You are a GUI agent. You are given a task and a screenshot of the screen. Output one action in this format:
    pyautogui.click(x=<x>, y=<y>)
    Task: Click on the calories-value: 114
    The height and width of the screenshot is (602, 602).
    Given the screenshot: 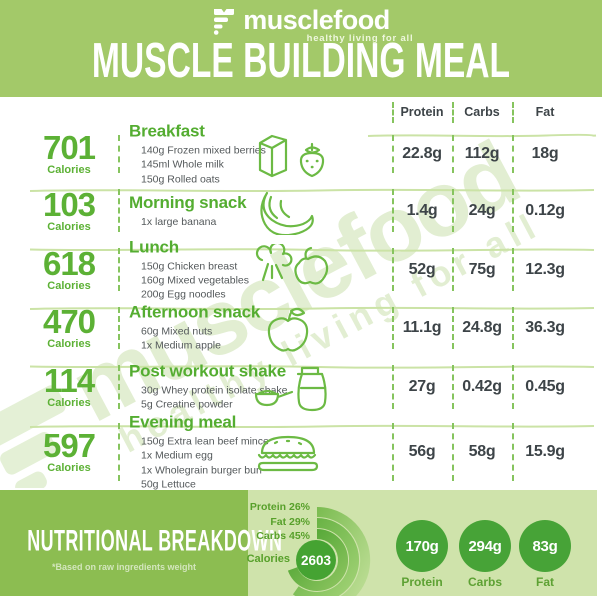 What is the action you would take?
    pyautogui.click(x=69, y=380)
    